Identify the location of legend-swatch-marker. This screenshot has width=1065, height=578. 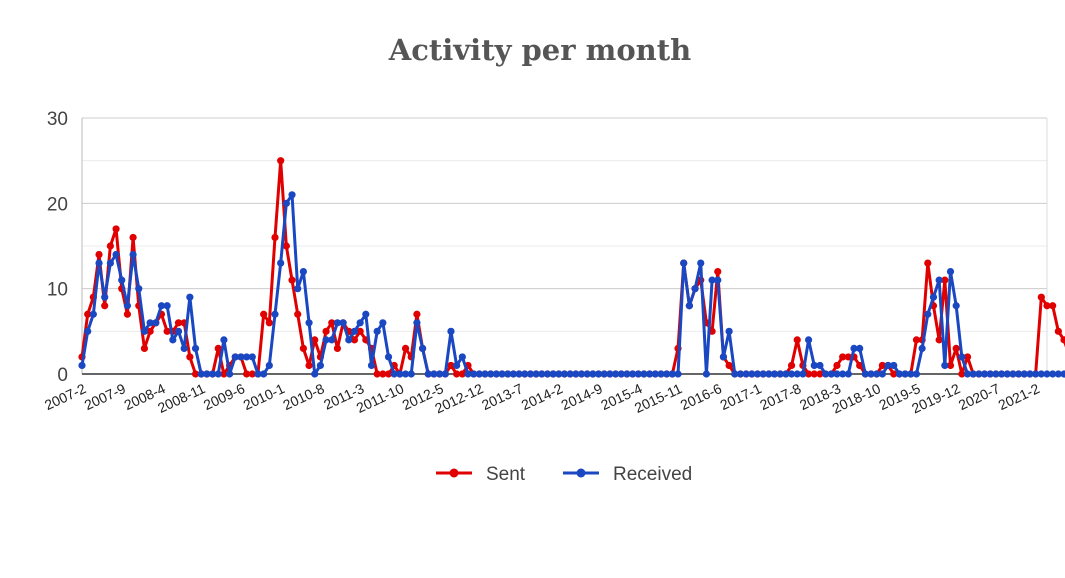
(454, 473).